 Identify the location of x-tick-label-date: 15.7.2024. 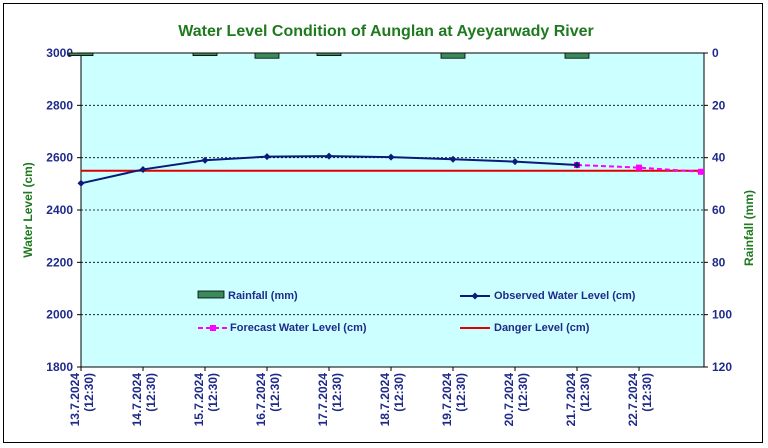
(199, 400).